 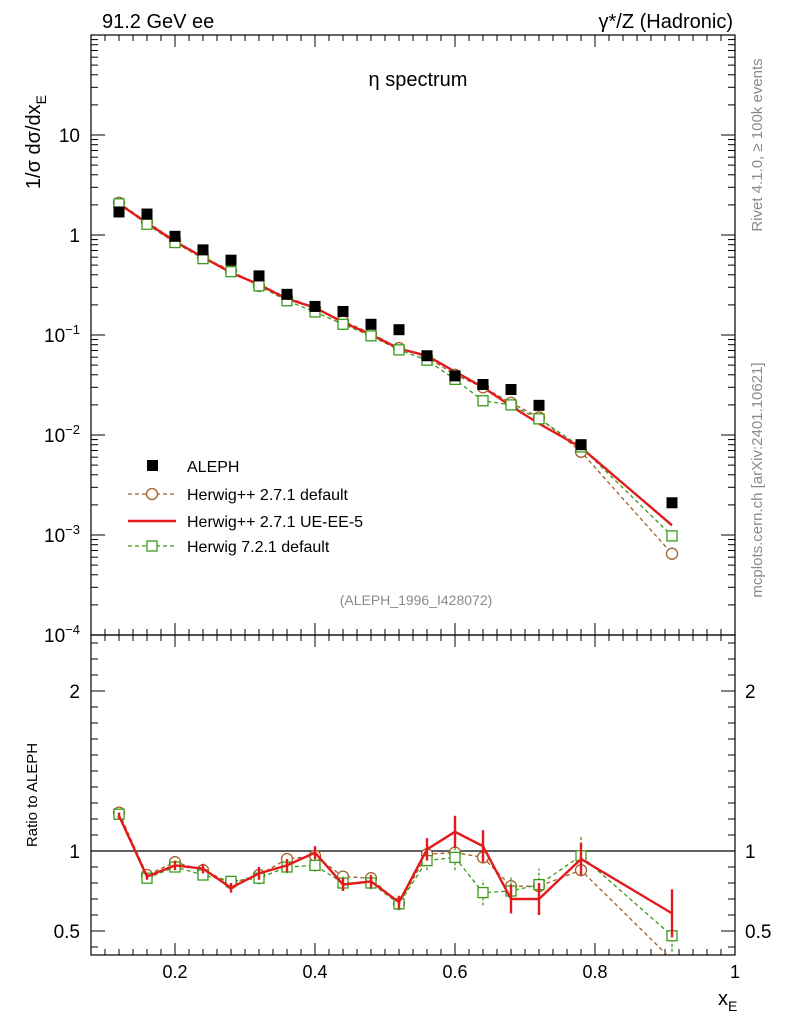 I want to click on main-y-tick-labels: 10 1 10⁻¹ 10⁻² 10⁻³ 10⁻⁴, so click(x=62, y=386).